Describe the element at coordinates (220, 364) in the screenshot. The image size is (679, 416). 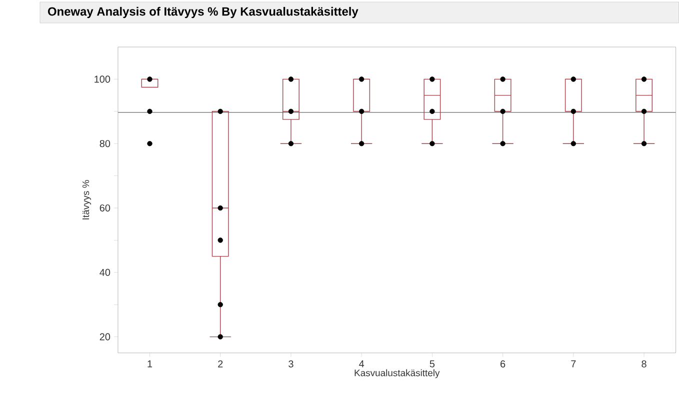
I see `x-tick-label: 2` at that location.